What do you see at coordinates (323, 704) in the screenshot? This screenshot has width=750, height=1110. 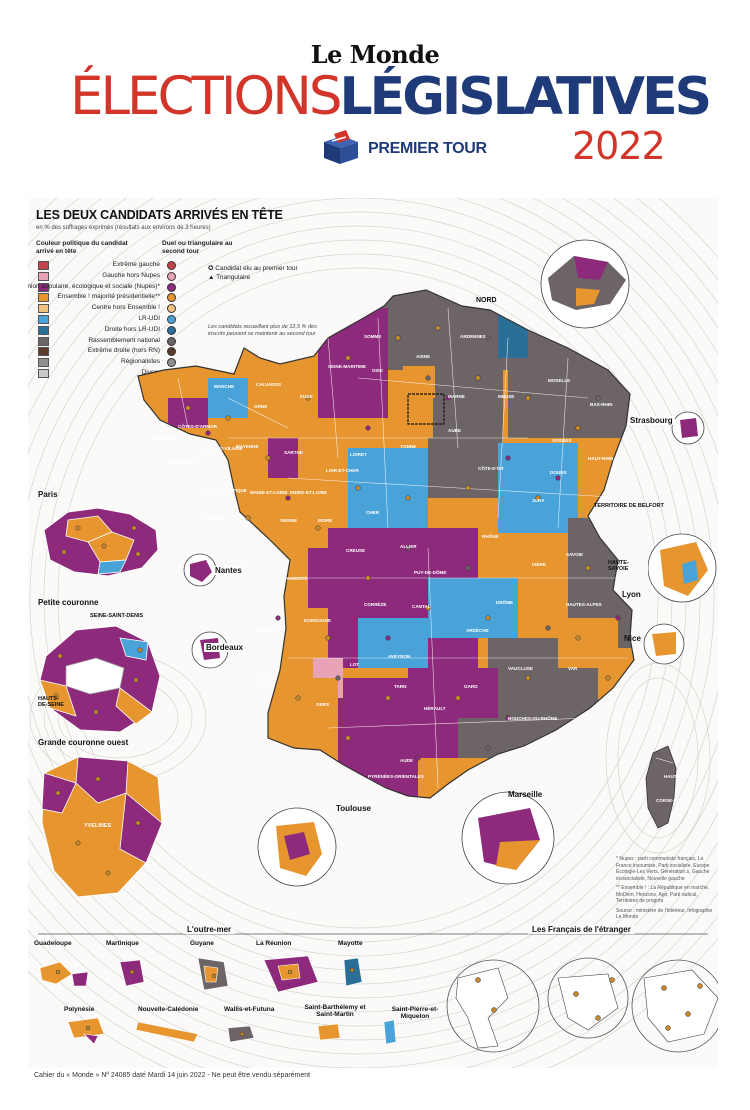 I see `department-label: GERS` at bounding box center [323, 704].